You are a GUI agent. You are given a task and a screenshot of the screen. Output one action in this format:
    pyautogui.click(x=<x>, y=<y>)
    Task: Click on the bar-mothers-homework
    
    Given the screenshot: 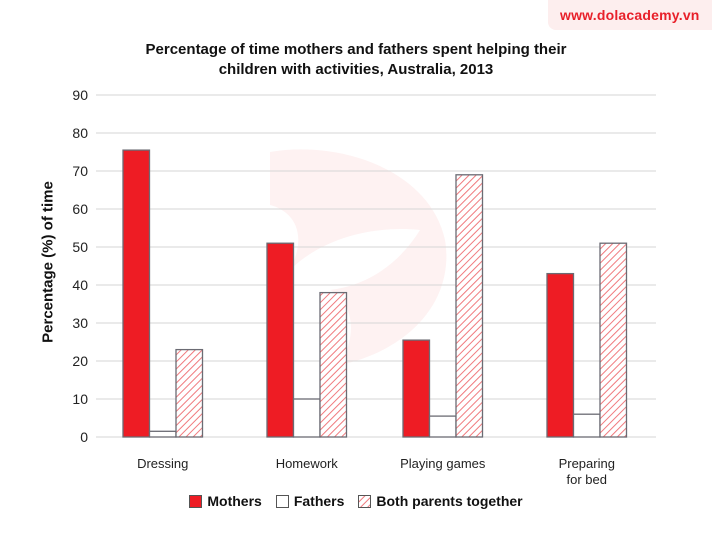 What is the action you would take?
    pyautogui.click(x=280, y=340)
    